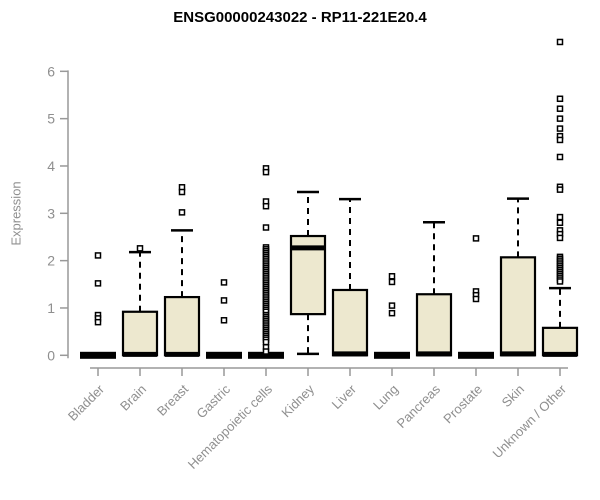 The image size is (600, 500). I want to click on y-tick-label: 1, so click(51, 308).